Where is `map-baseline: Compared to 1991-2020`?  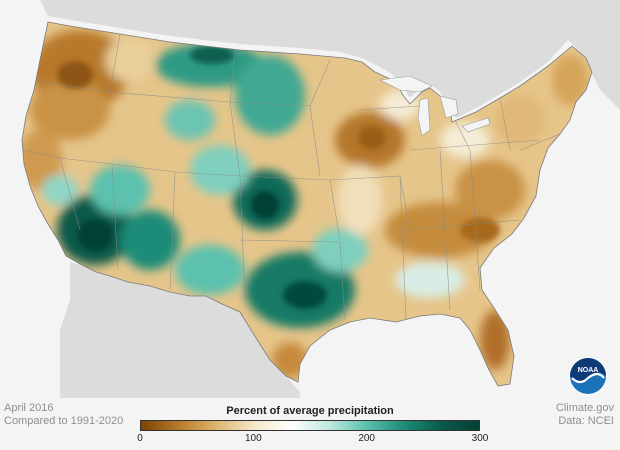 map-baseline: Compared to 1991-2020 is located at coordinates (64, 421).